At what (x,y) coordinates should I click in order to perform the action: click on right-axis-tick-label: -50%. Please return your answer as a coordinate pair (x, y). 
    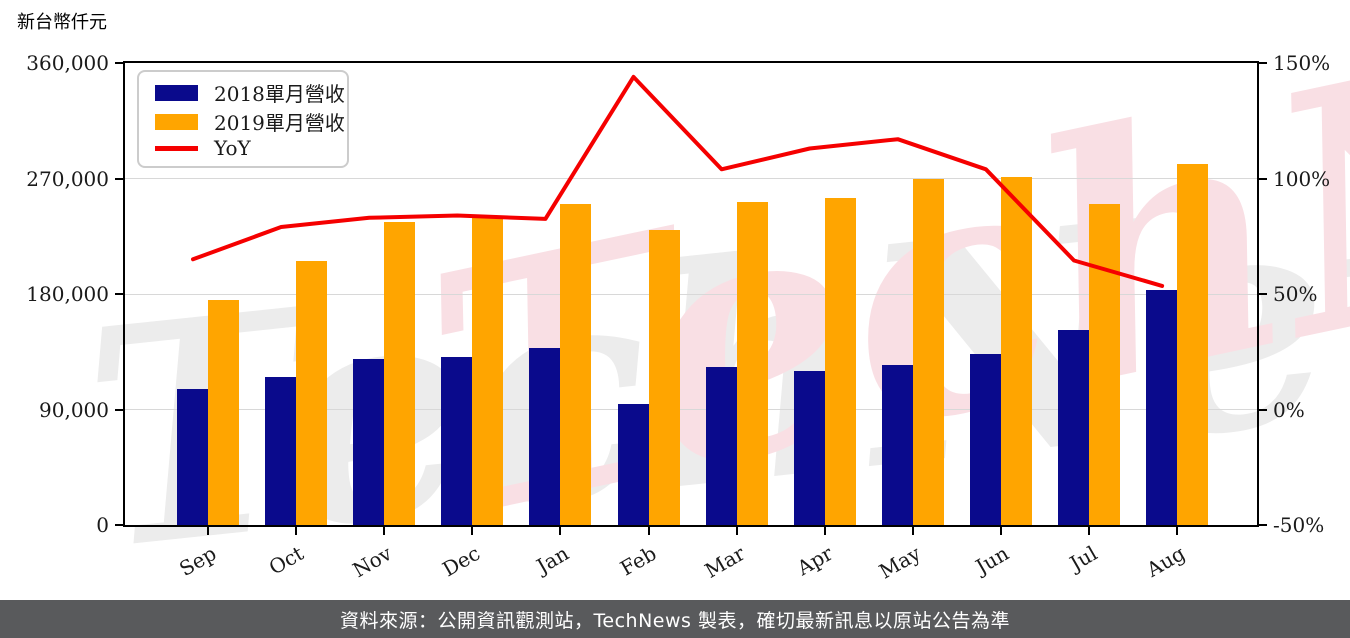
    Looking at the image, I should click on (1299, 525).